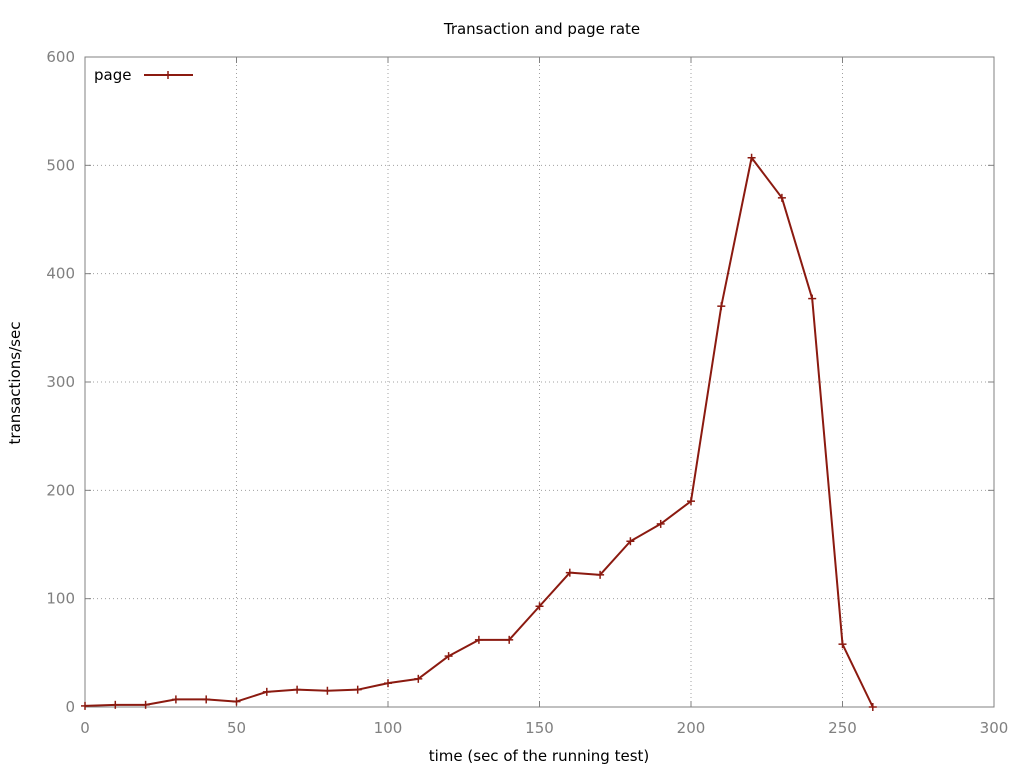  Describe the element at coordinates (143, 75) in the screenshot. I see `legend: page` at that location.